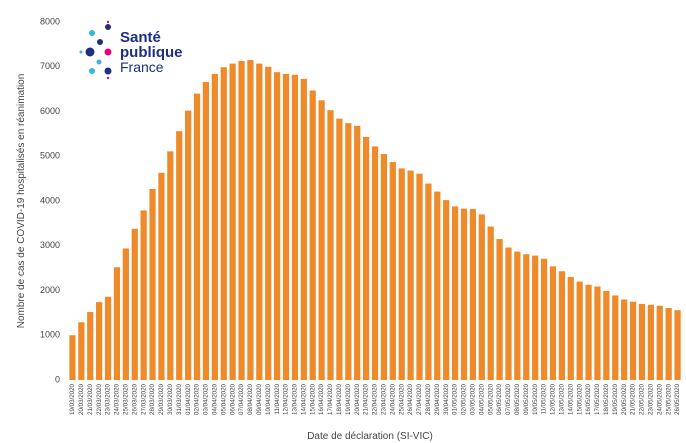 The width and height of the screenshot is (686, 443). I want to click on y-tick-label: 6000, so click(50, 111).